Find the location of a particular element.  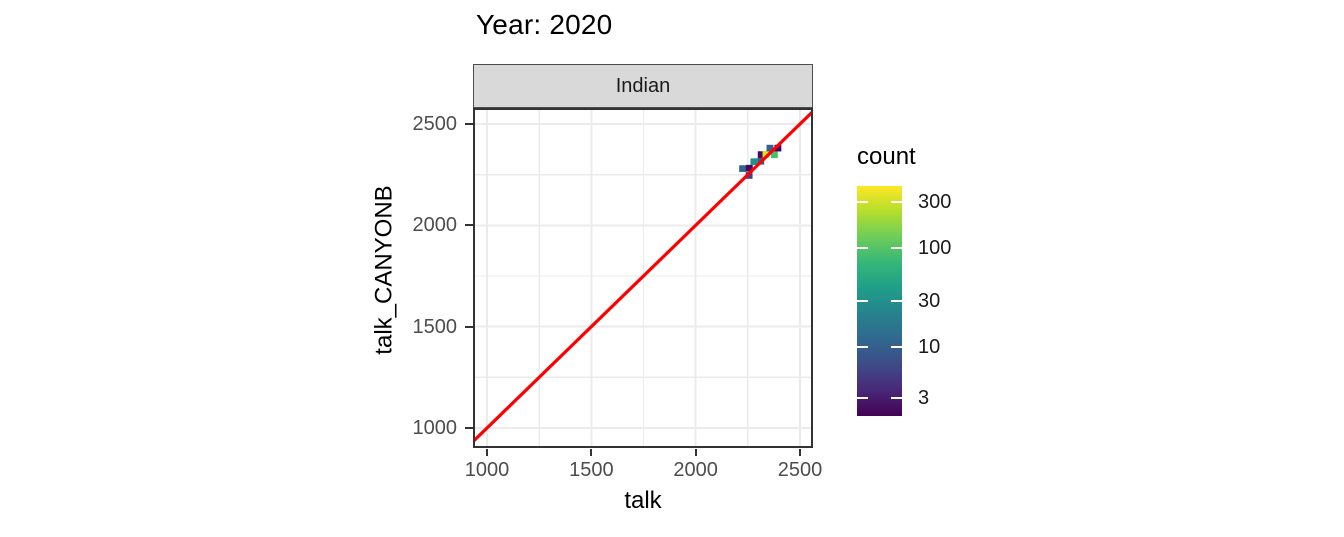

plot-title: Year: 2020 is located at coordinates (544, 24).